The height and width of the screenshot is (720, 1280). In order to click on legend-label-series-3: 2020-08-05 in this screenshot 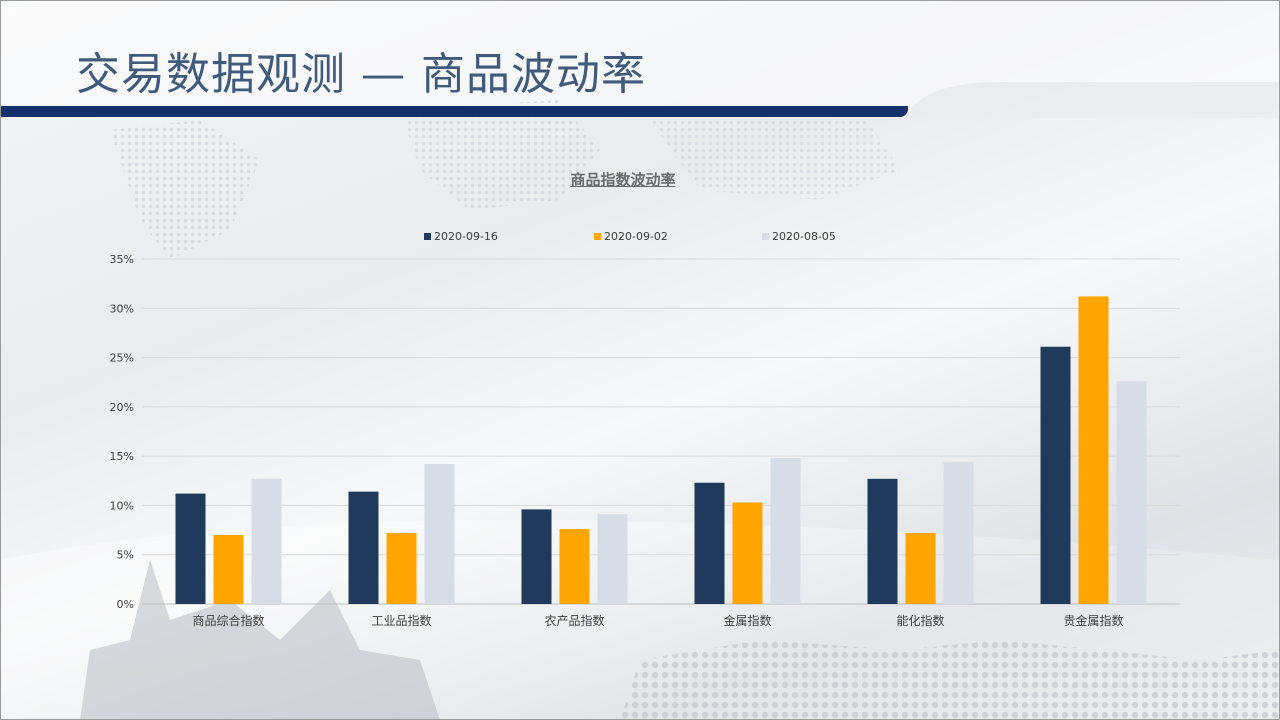, I will do `click(804, 236)`.